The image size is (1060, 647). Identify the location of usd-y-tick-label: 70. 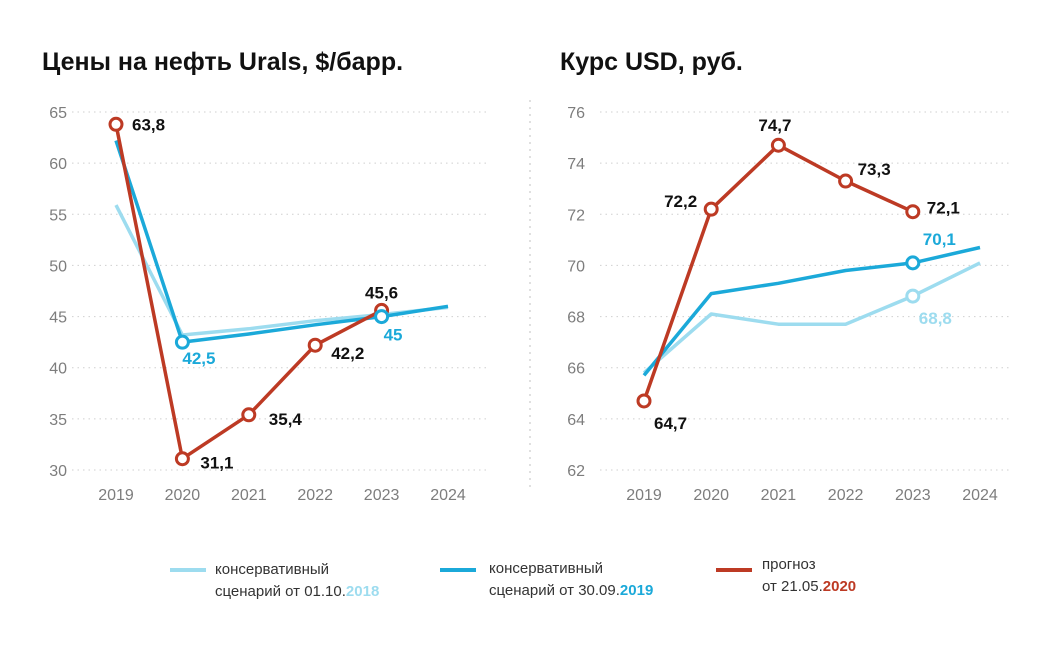
(576, 266).